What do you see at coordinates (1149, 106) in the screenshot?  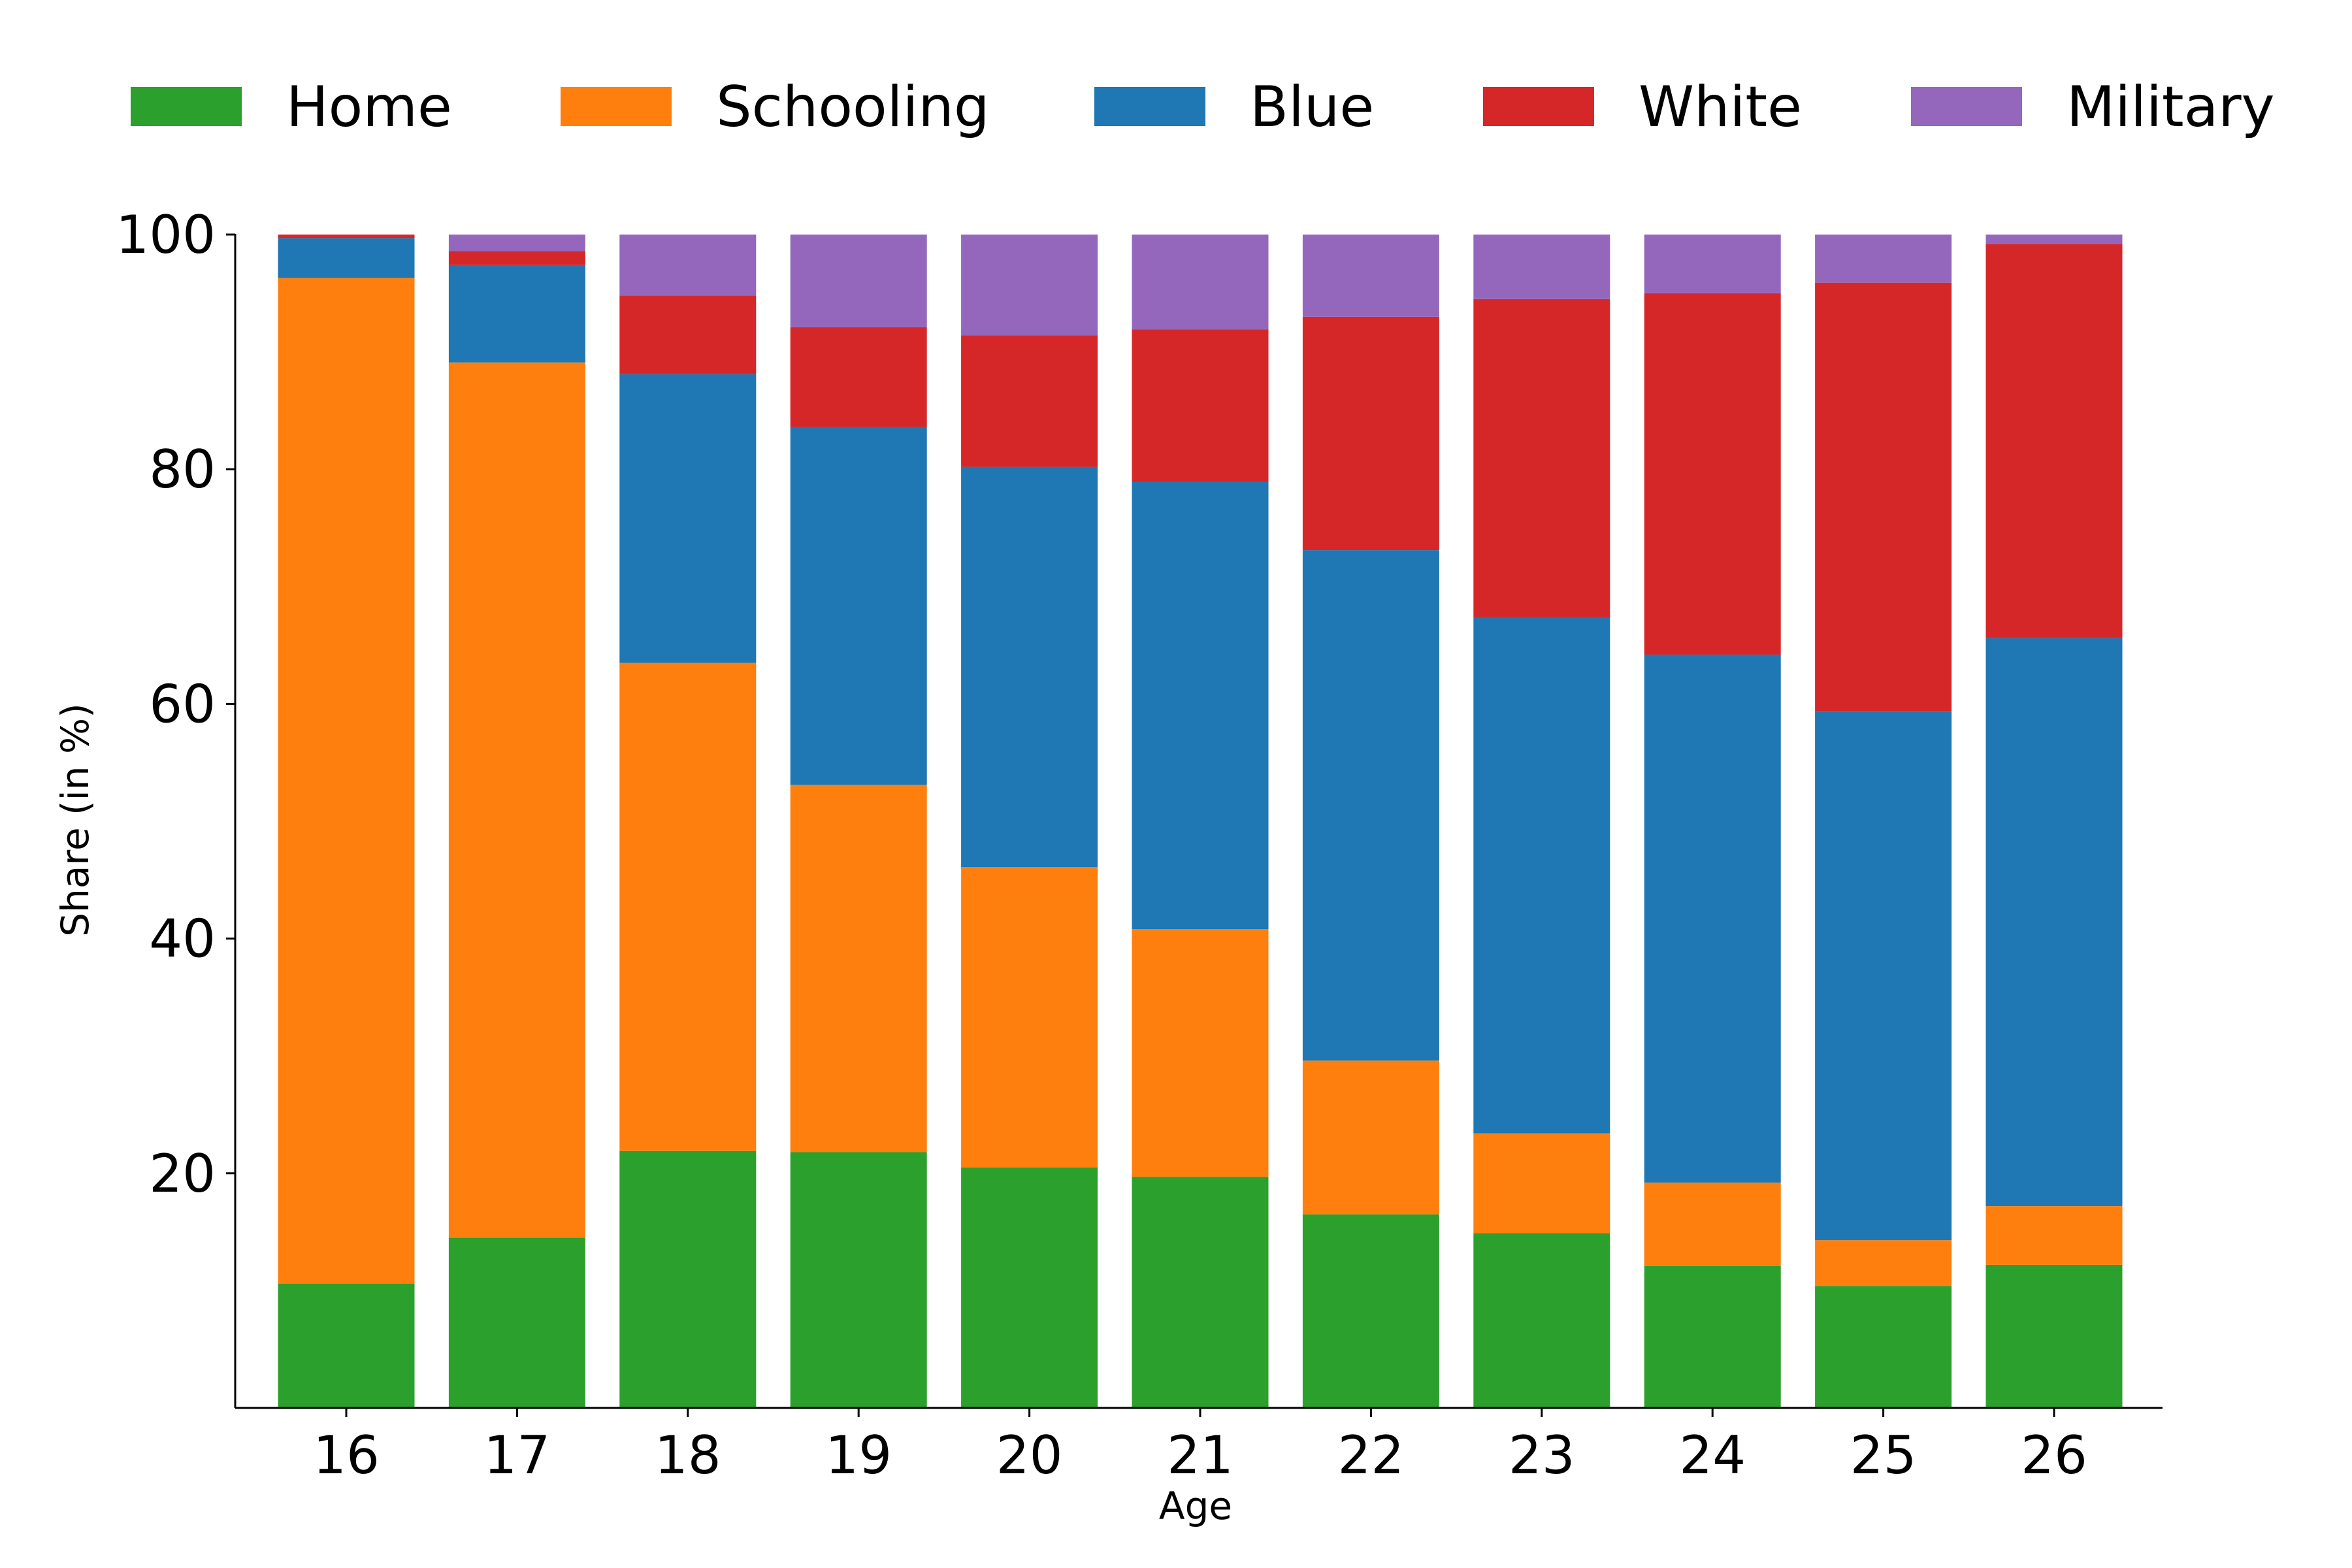 I see `legend-swatch-blue` at bounding box center [1149, 106].